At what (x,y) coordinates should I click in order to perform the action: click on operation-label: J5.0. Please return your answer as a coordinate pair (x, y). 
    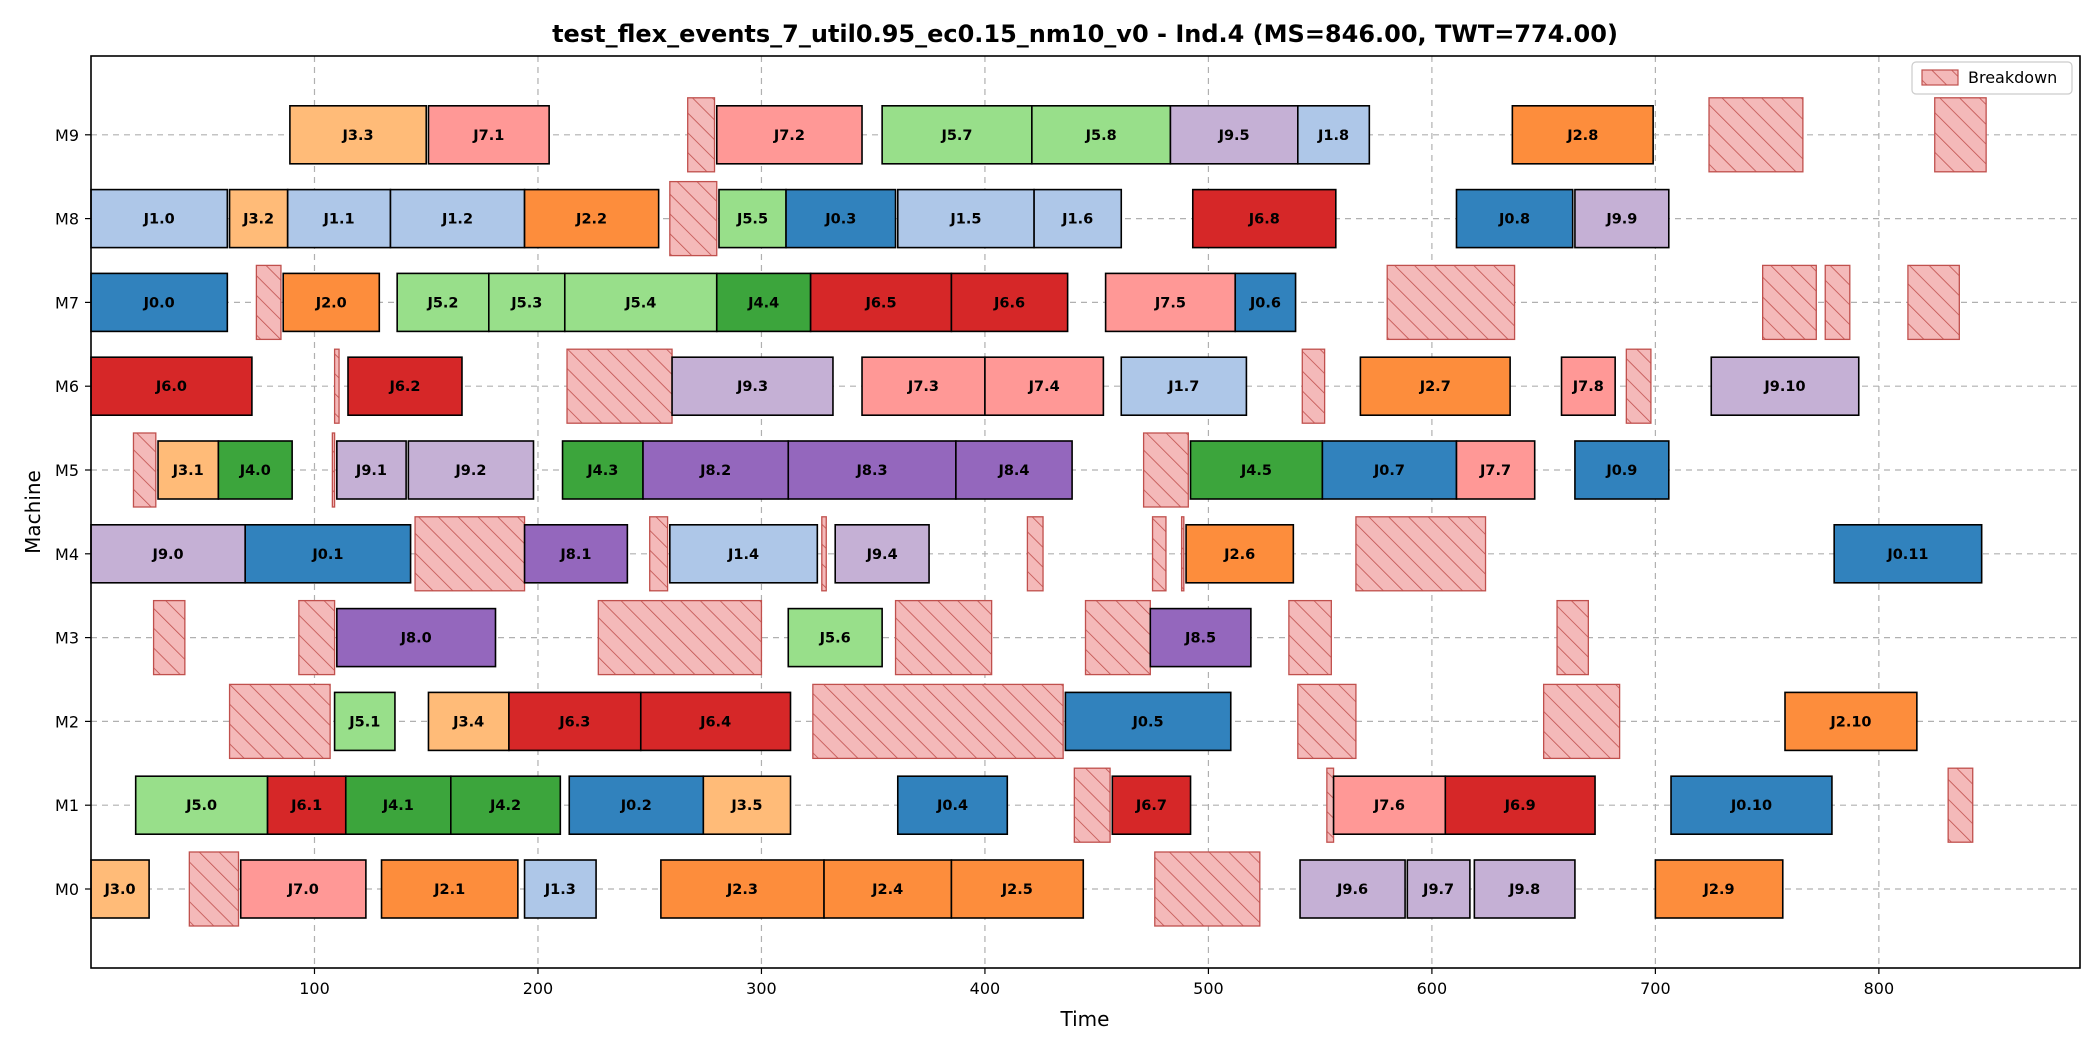
    Looking at the image, I should click on (201, 806).